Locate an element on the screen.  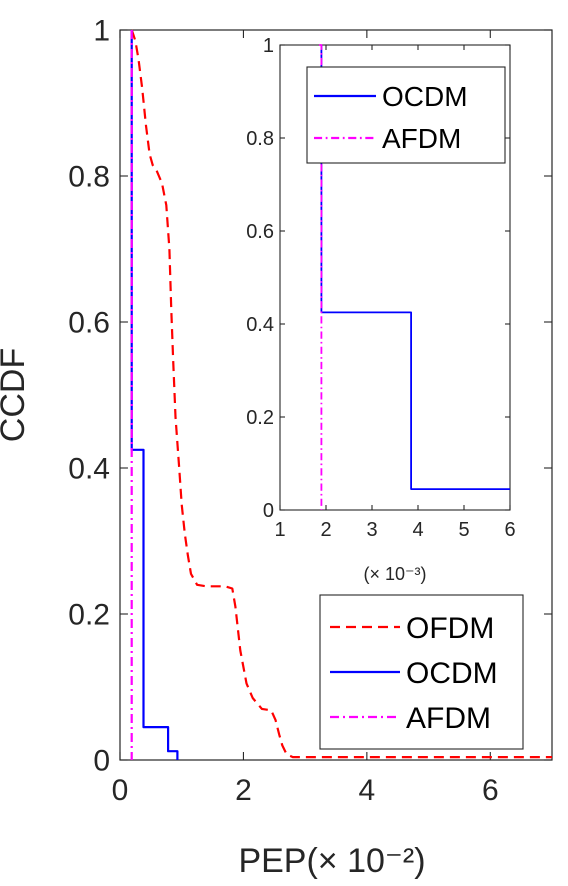
main-y-tick-label: 0 is located at coordinates (101, 761).